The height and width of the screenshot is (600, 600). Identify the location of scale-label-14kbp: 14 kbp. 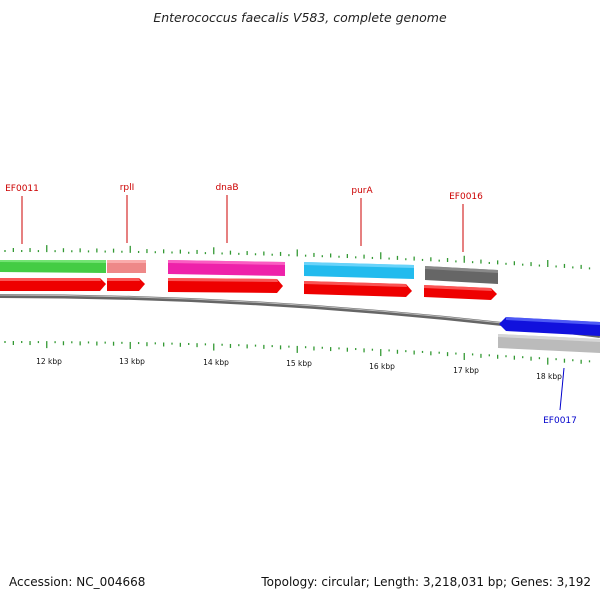
(216, 362).